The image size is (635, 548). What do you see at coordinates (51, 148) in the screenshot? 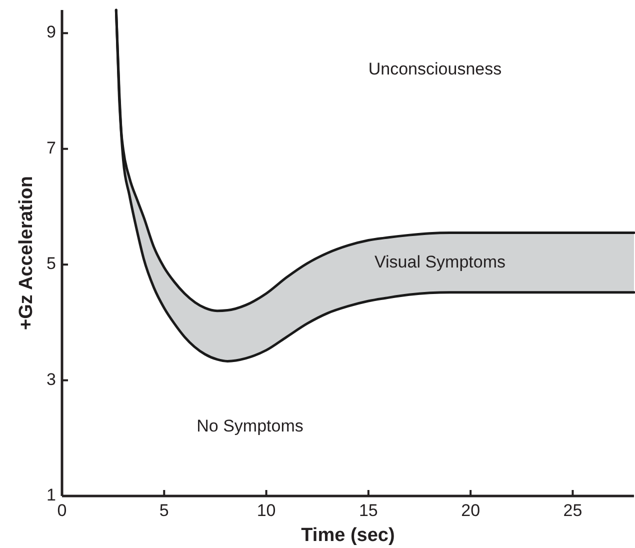
I see `y-tick-label: 7` at bounding box center [51, 148].